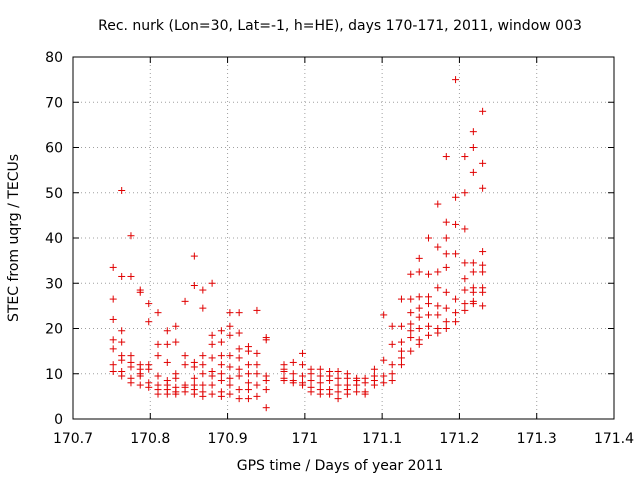 The image size is (640, 480). Describe the element at coordinates (54, 58) in the screenshot. I see `y-tick-label: 80` at that location.